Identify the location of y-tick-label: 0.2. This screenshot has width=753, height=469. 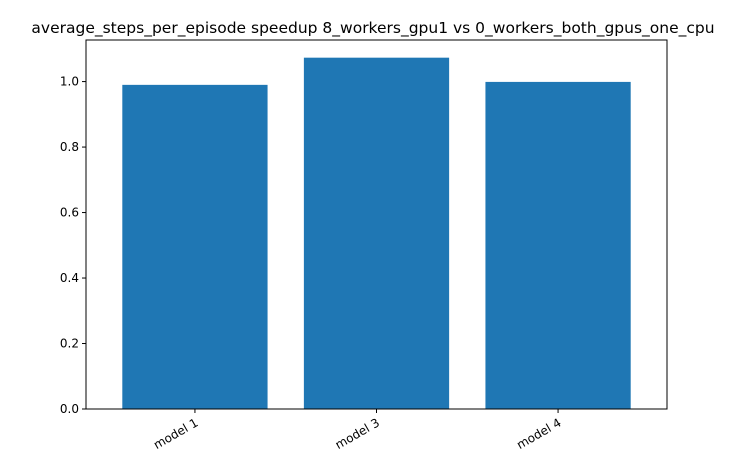
(69, 344).